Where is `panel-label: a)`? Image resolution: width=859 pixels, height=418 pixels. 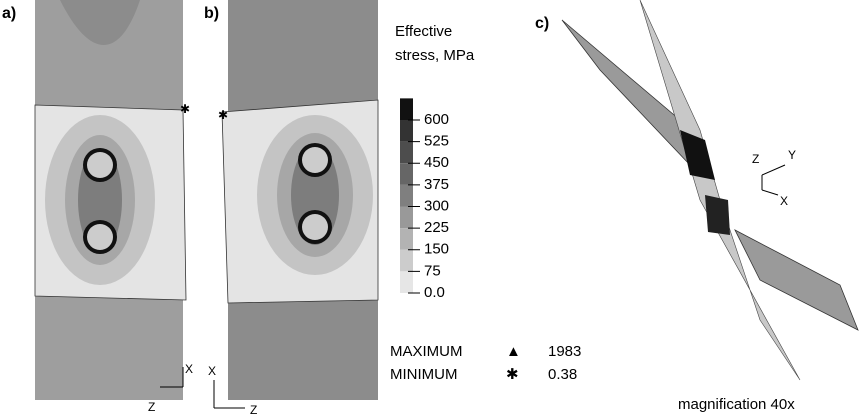 panel-label: a) is located at coordinates (9, 13).